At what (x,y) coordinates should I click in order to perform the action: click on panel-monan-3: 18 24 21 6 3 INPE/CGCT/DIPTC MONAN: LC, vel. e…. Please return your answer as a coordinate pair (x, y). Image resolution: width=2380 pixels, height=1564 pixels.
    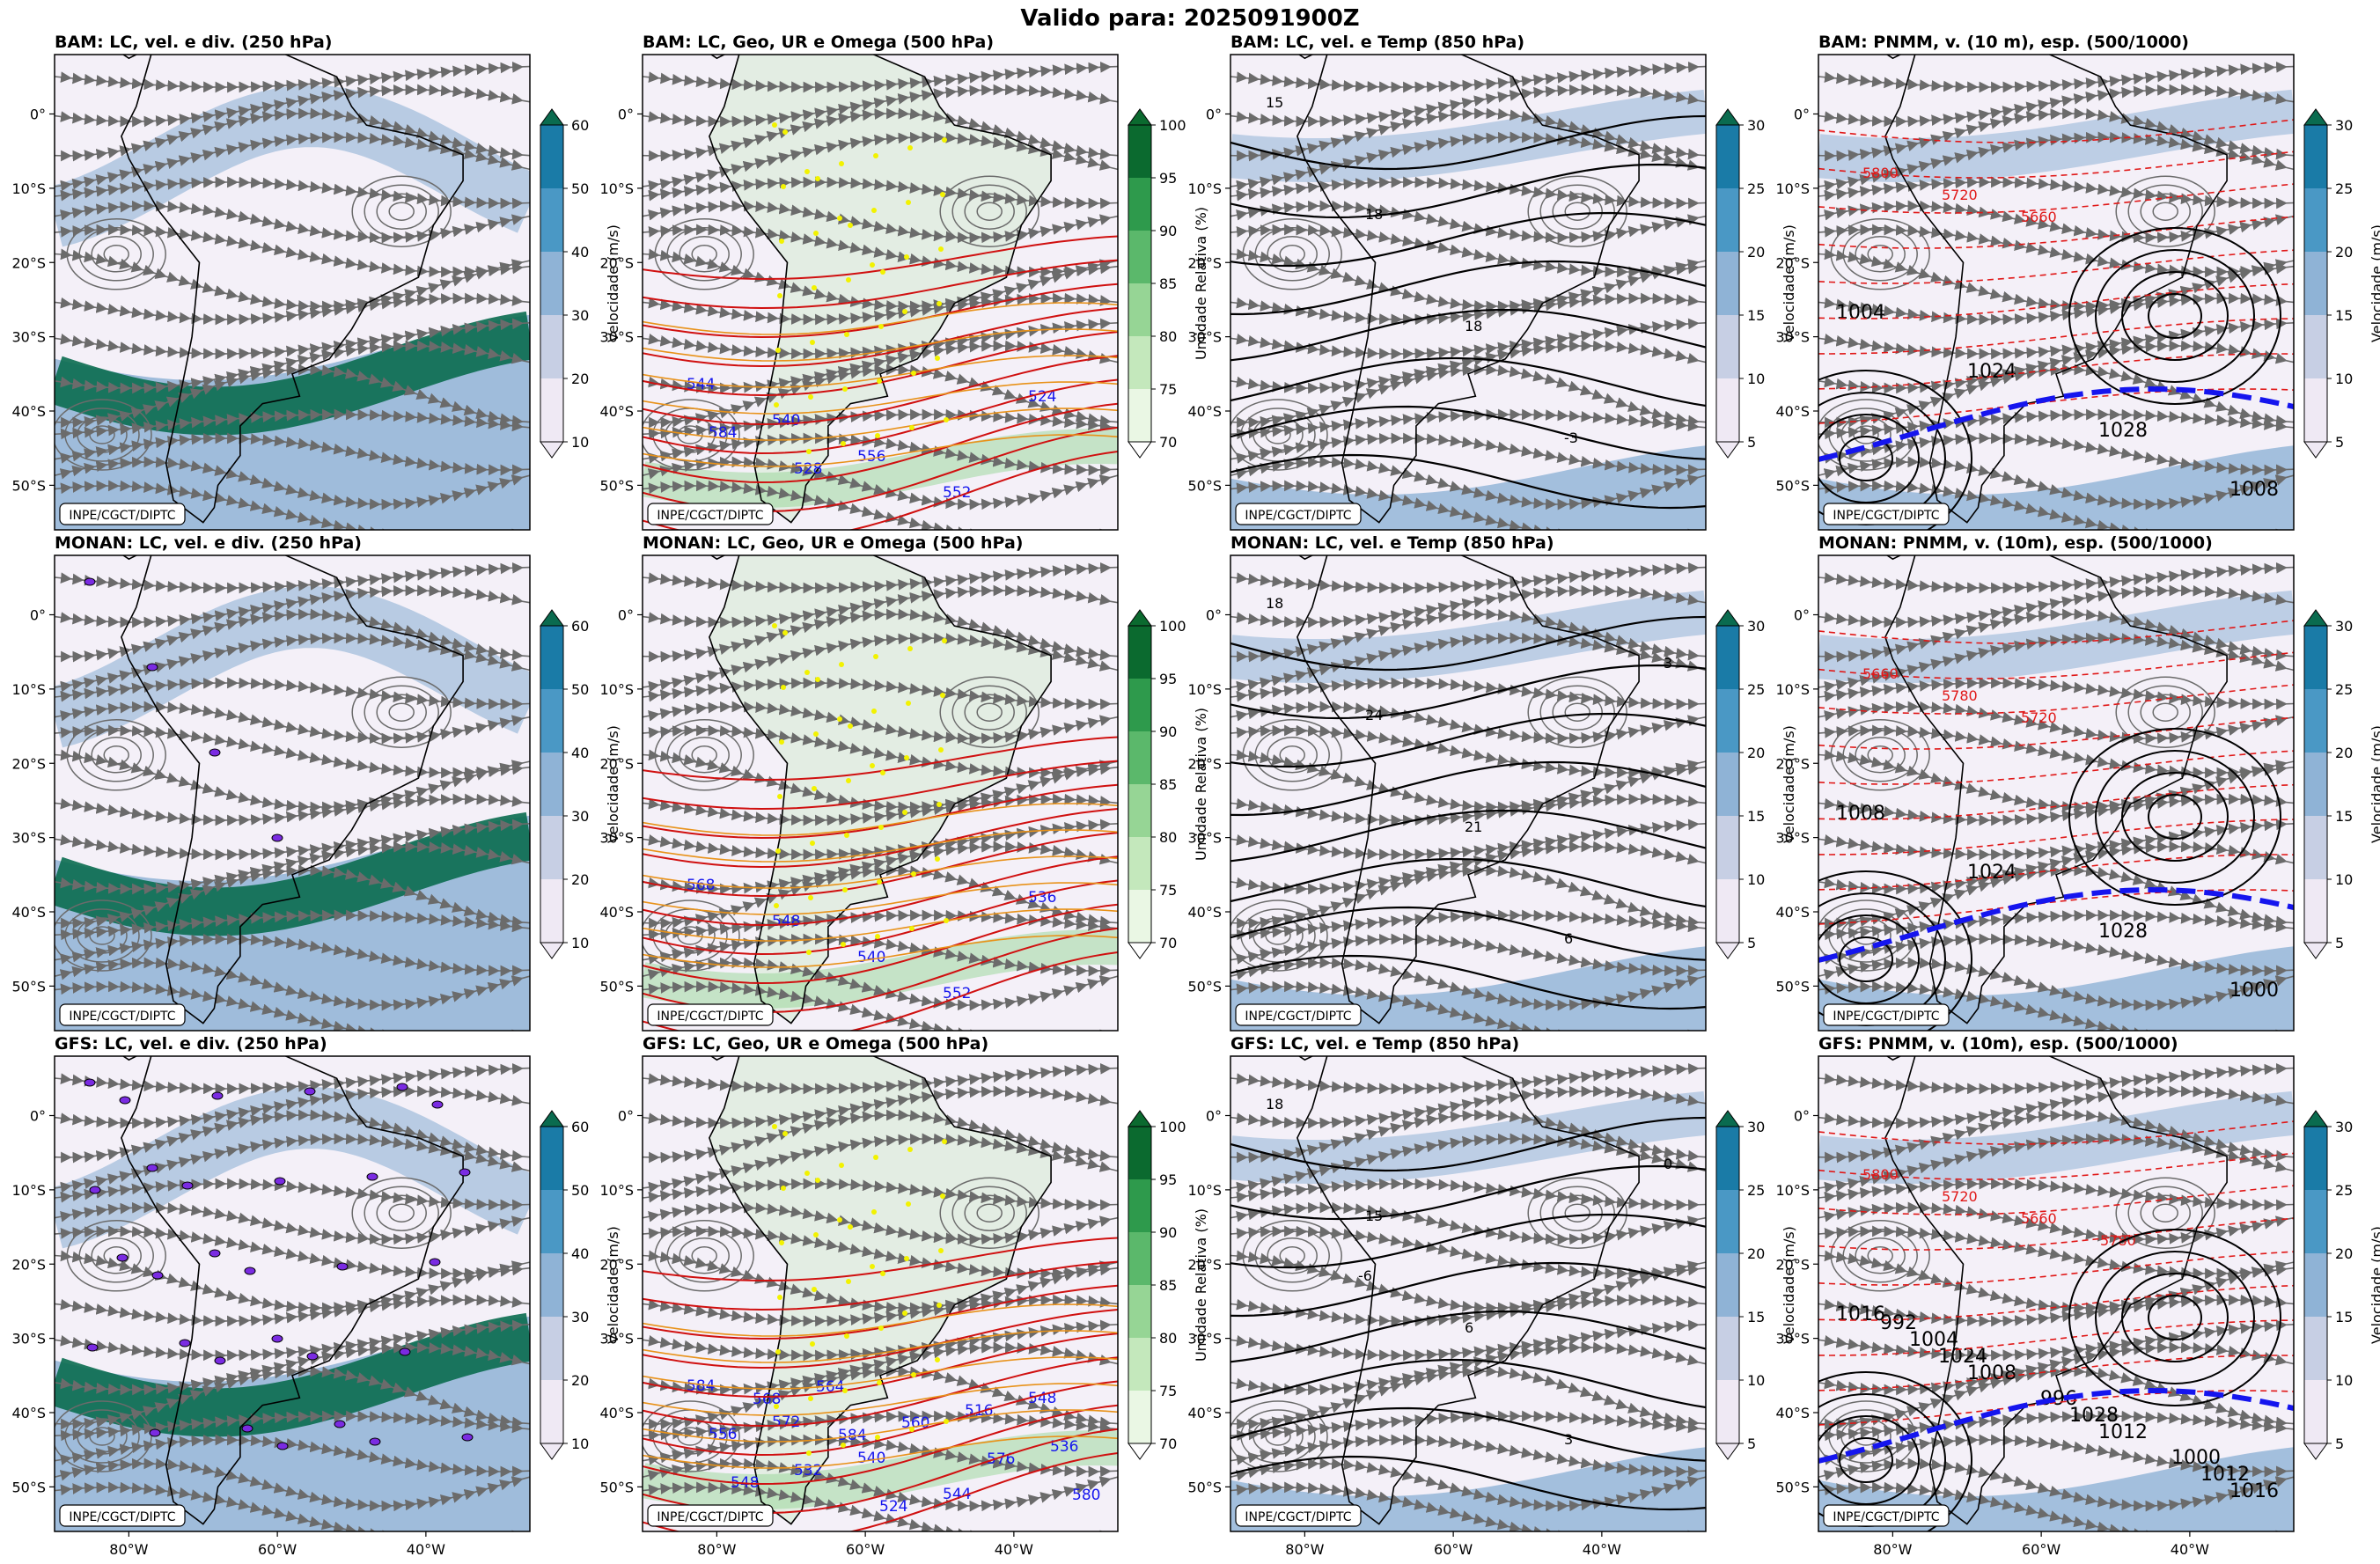
    Looking at the image, I should click on (1492, 774).